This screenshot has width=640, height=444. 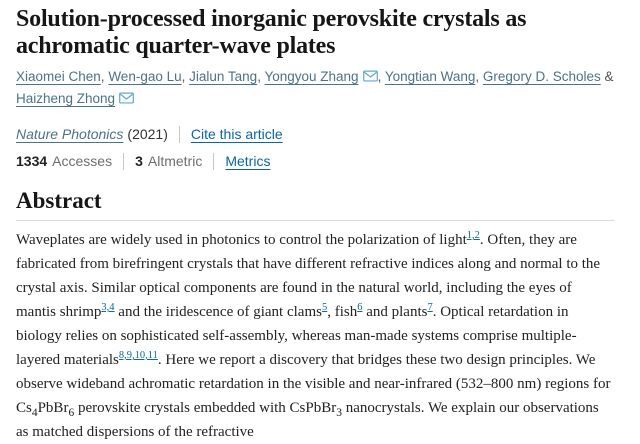 What do you see at coordinates (541, 76) in the screenshot?
I see `author-link: Gregory D. Scholes` at bounding box center [541, 76].